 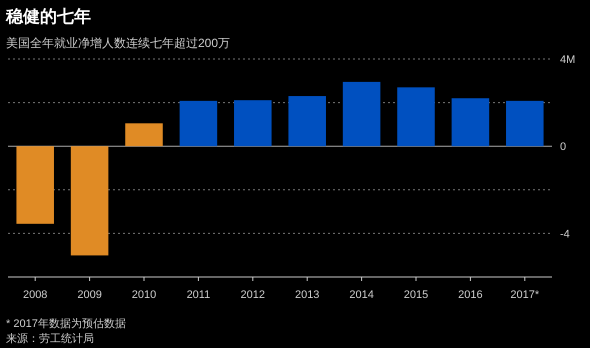 I want to click on x-tick-label: 2011, so click(x=198, y=295).